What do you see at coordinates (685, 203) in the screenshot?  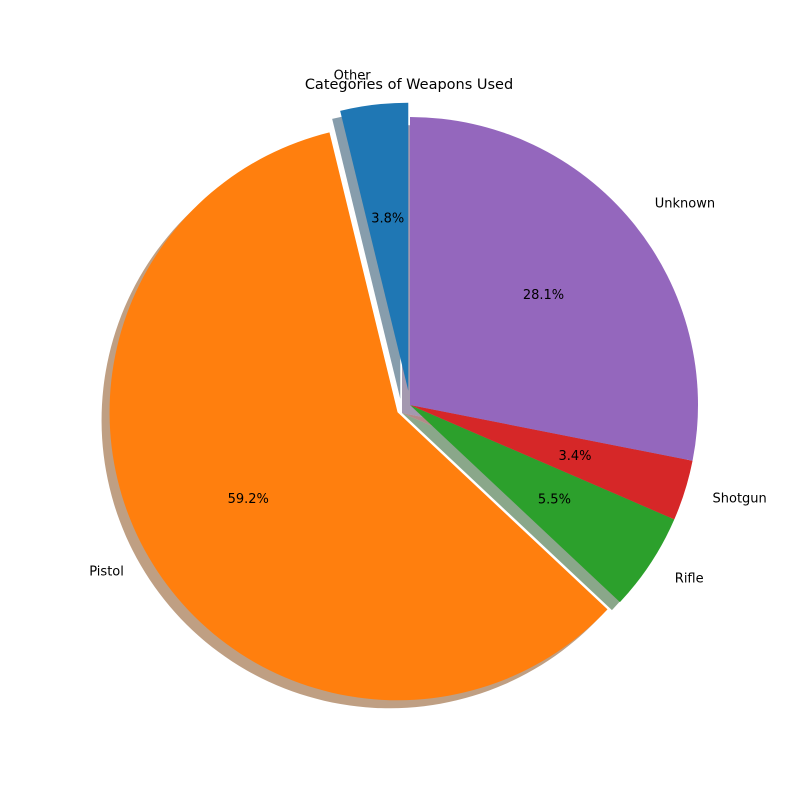 I see `slice-label-unknown: Unknown` at bounding box center [685, 203].